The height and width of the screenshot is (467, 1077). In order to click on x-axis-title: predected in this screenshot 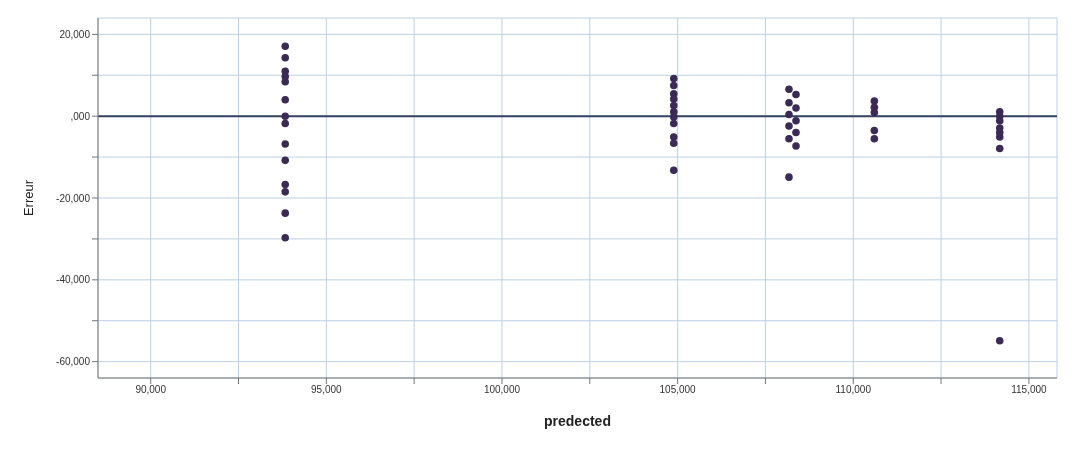, I will do `click(577, 421)`.